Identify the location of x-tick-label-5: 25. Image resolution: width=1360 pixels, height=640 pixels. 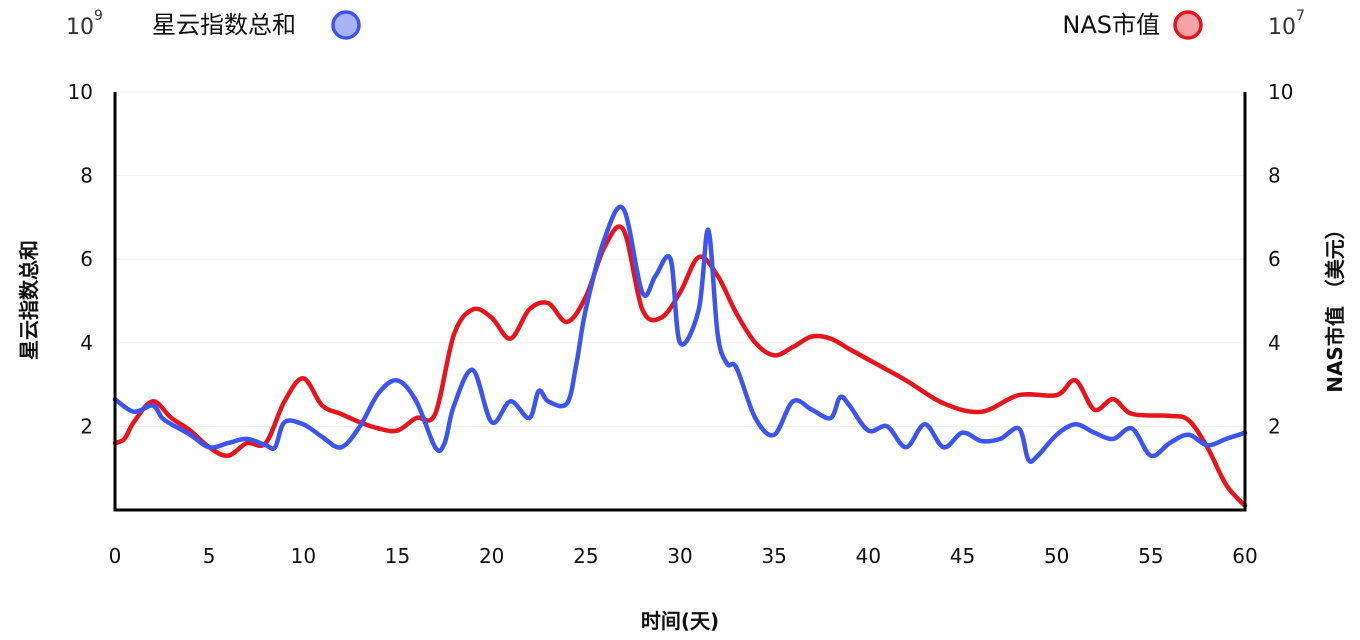
(585, 556).